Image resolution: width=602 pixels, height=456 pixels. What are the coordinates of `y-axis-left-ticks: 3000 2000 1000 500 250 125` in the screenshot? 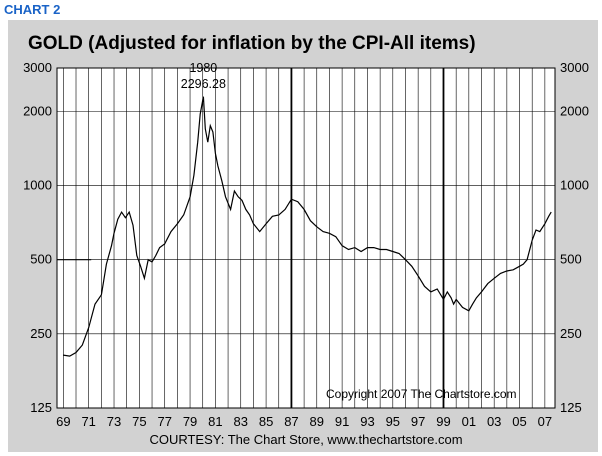 It's located at (37, 237).